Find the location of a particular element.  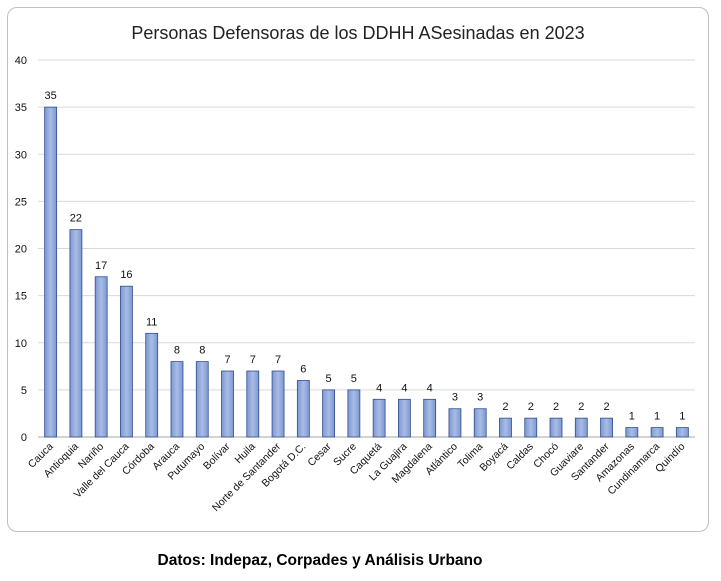

bar-norte-de-santander is located at coordinates (278, 404).